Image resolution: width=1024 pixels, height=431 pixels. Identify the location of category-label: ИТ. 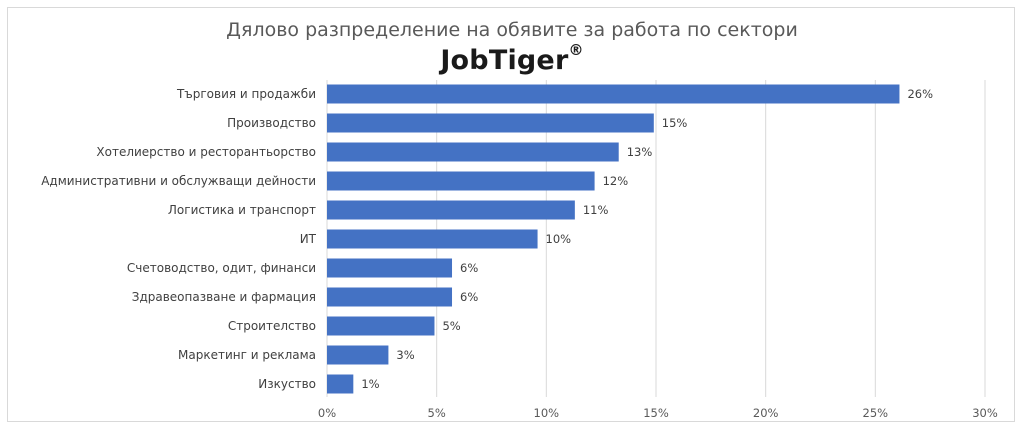
(308, 239).